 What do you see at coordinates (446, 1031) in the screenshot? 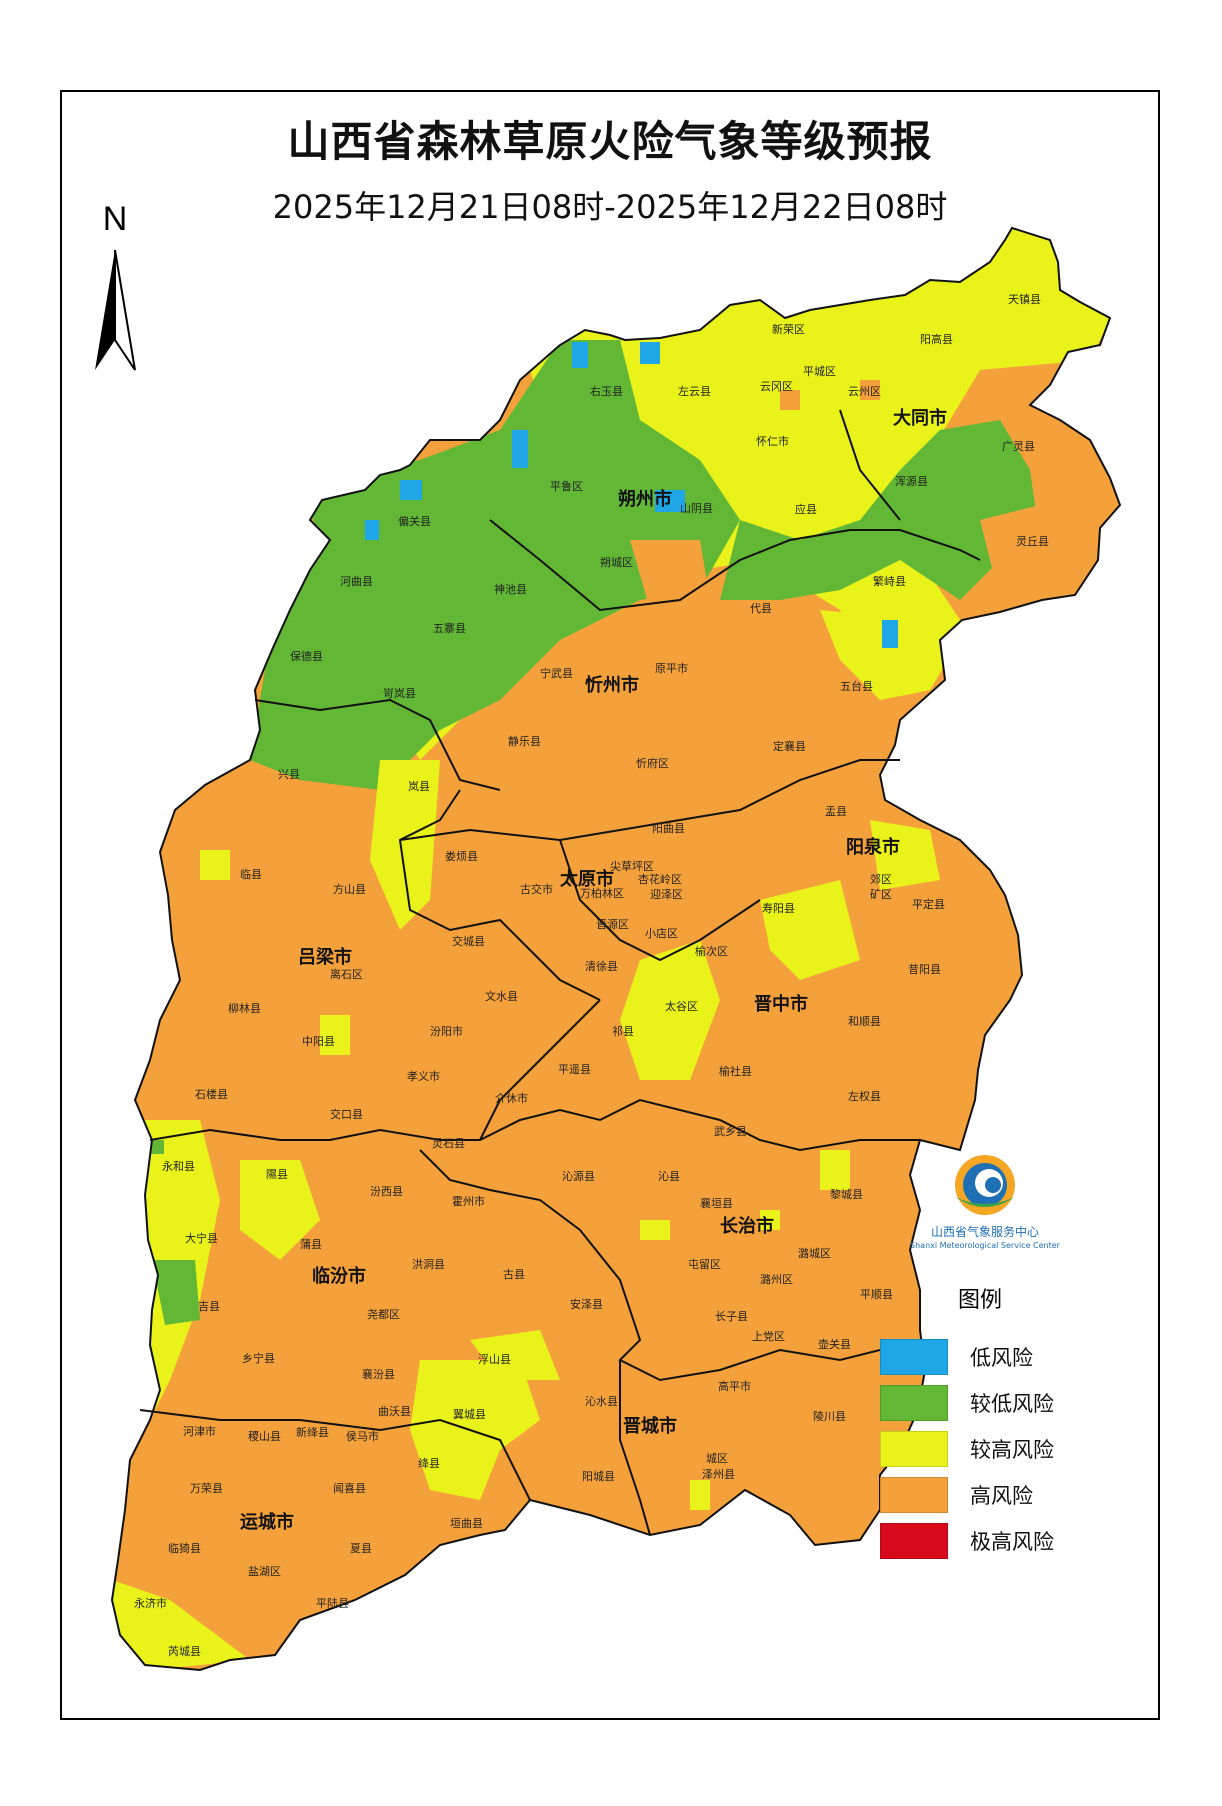
I see `county-label: 汾阳市` at bounding box center [446, 1031].